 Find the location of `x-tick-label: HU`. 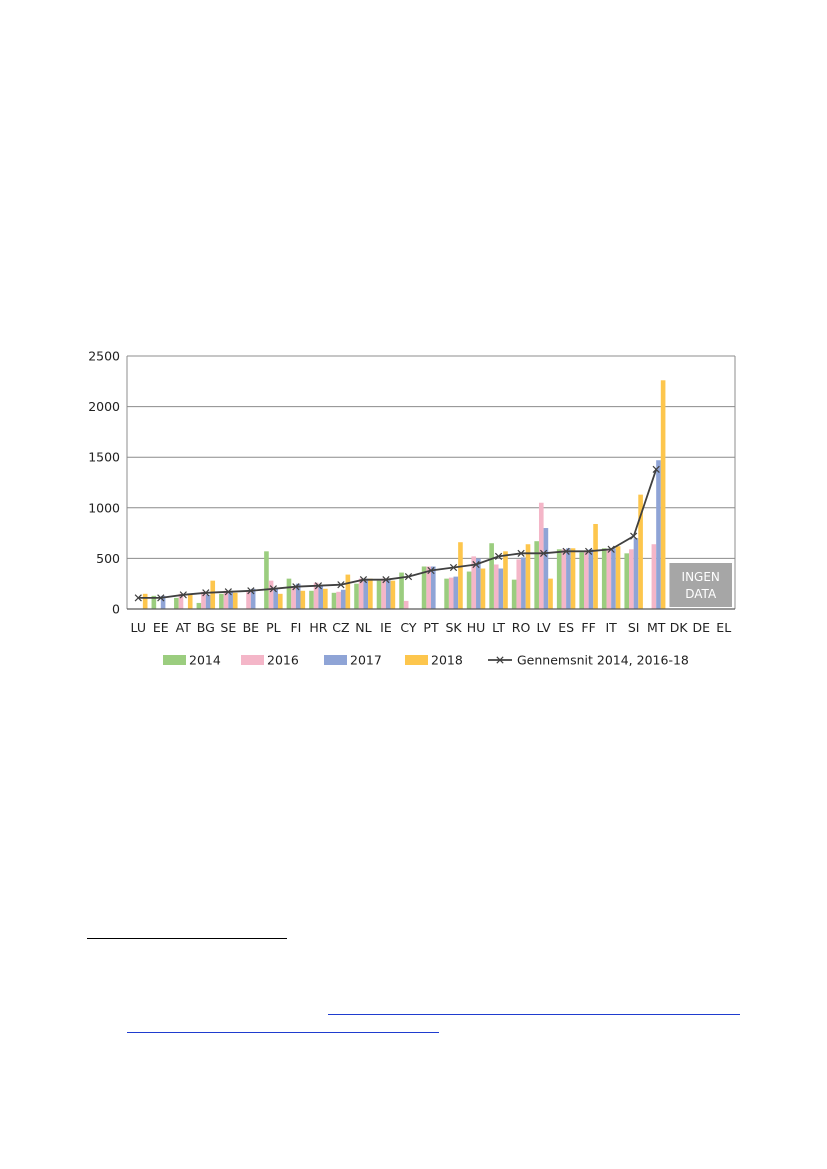

x-tick-label: HU is located at coordinates (476, 627).